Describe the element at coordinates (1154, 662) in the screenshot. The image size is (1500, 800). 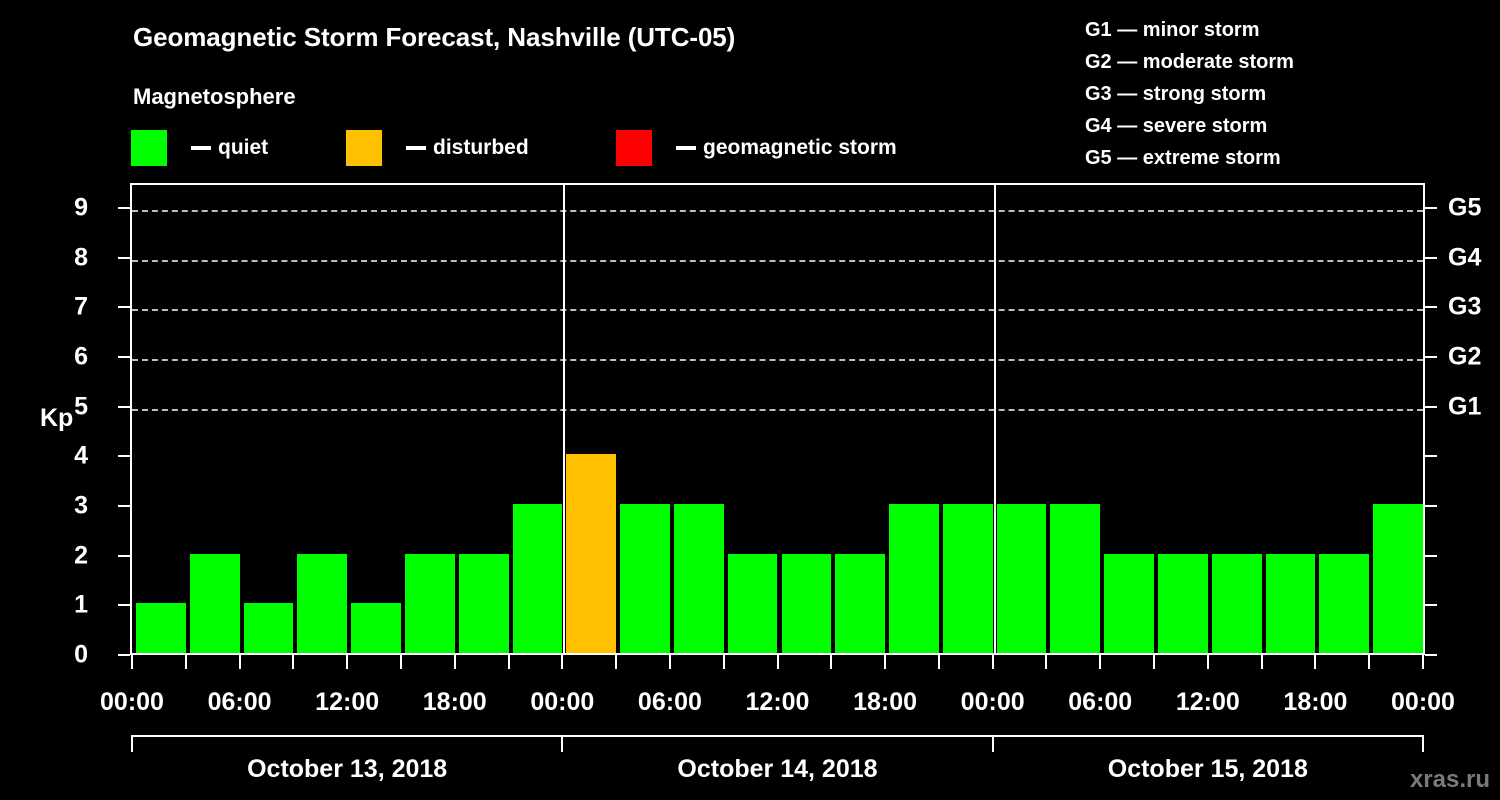
I see `x-tick-mark-h57` at that location.